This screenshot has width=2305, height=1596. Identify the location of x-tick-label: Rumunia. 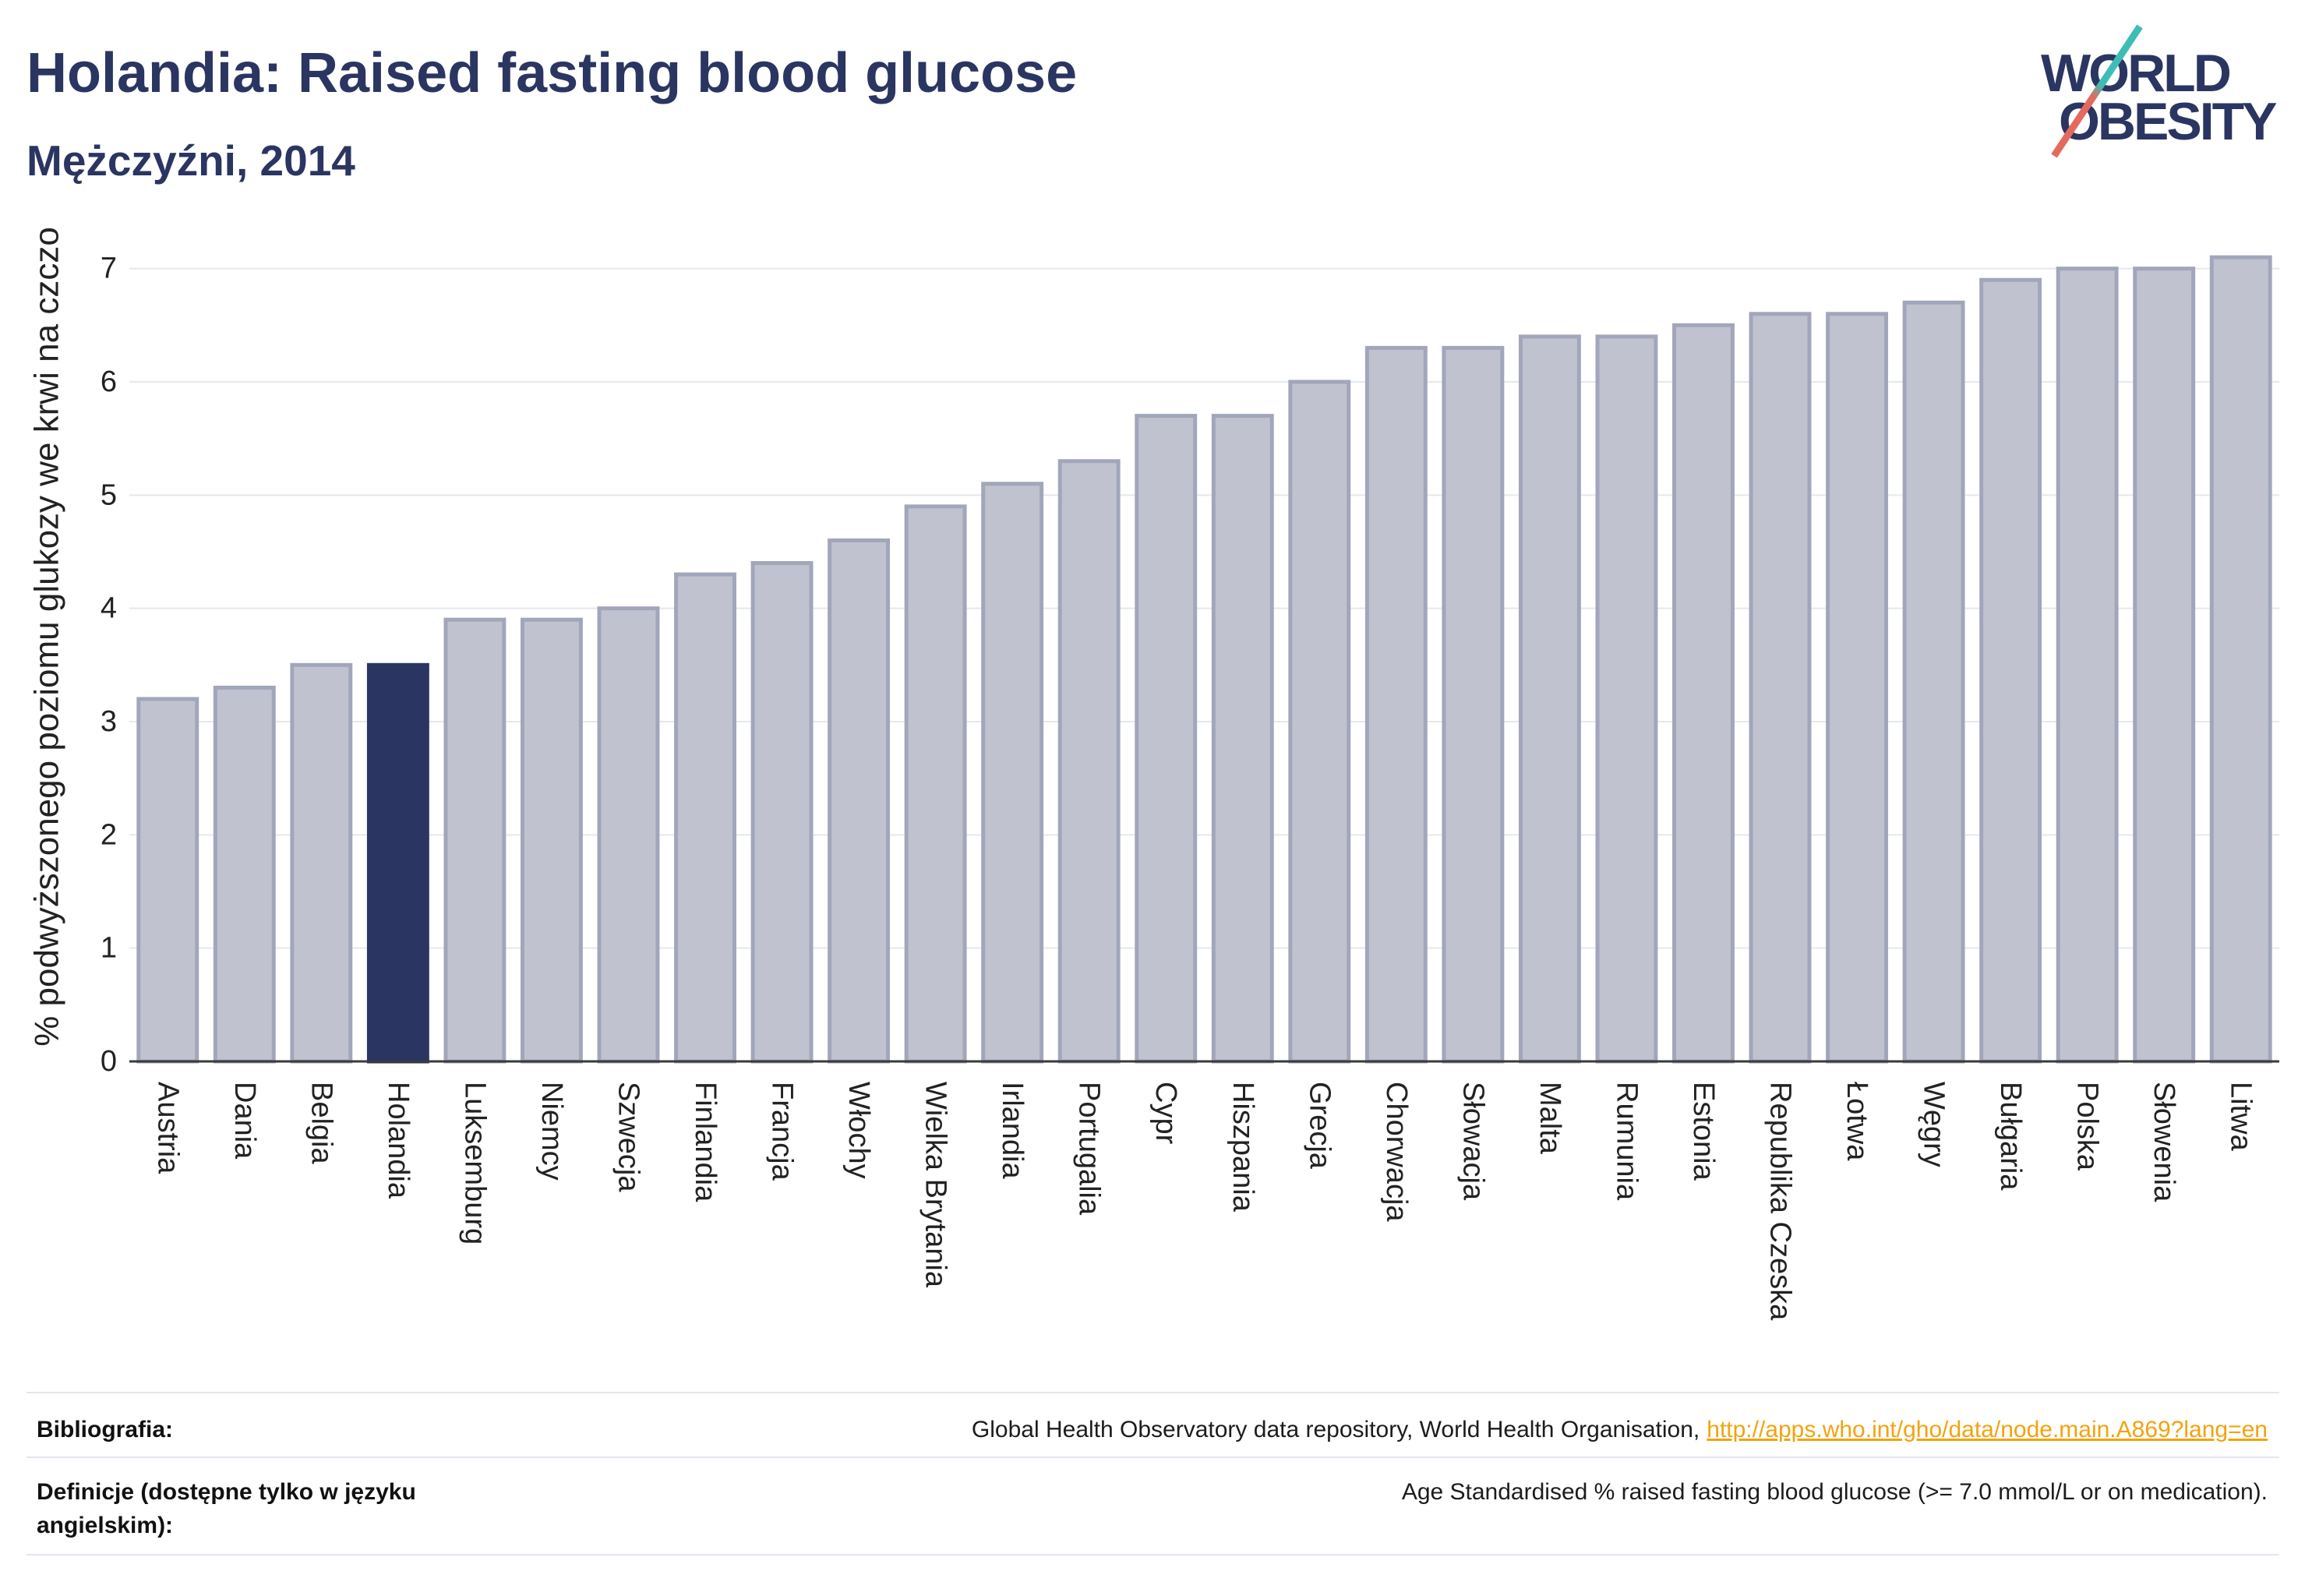
(1626, 1141).